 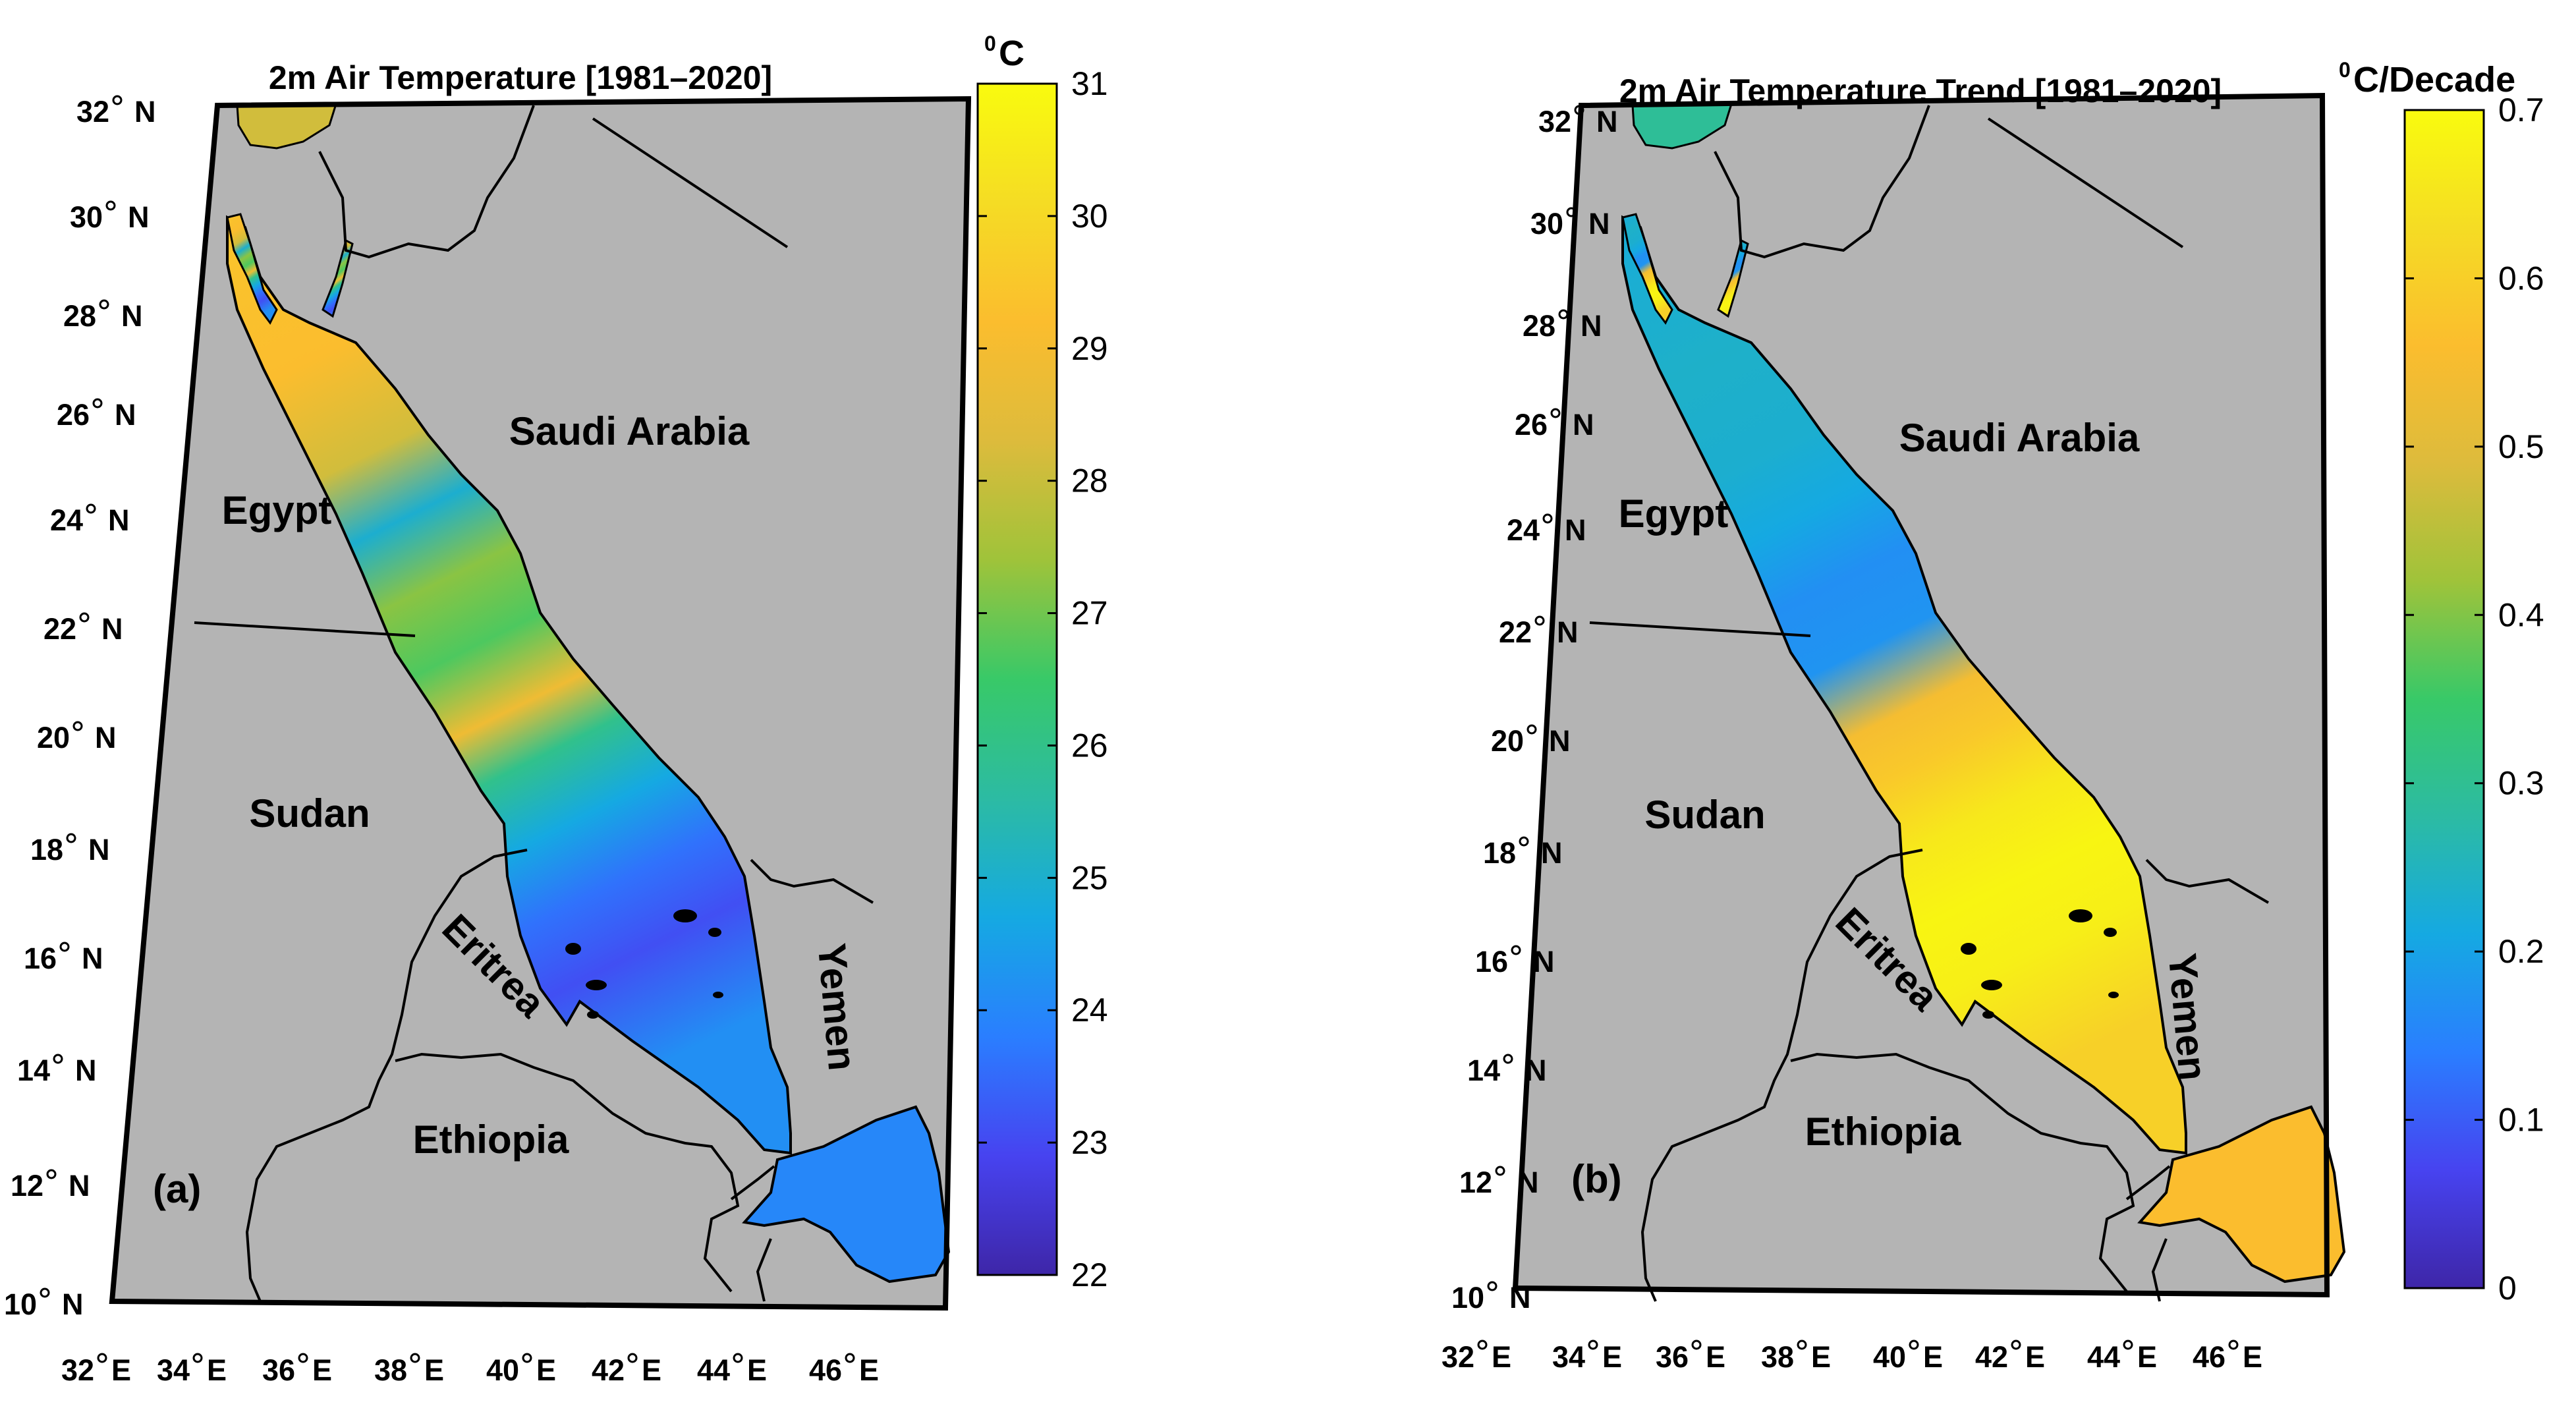 What do you see at coordinates (2521, 278) in the screenshot?
I see `colorbar-tick-label: 0.6` at bounding box center [2521, 278].